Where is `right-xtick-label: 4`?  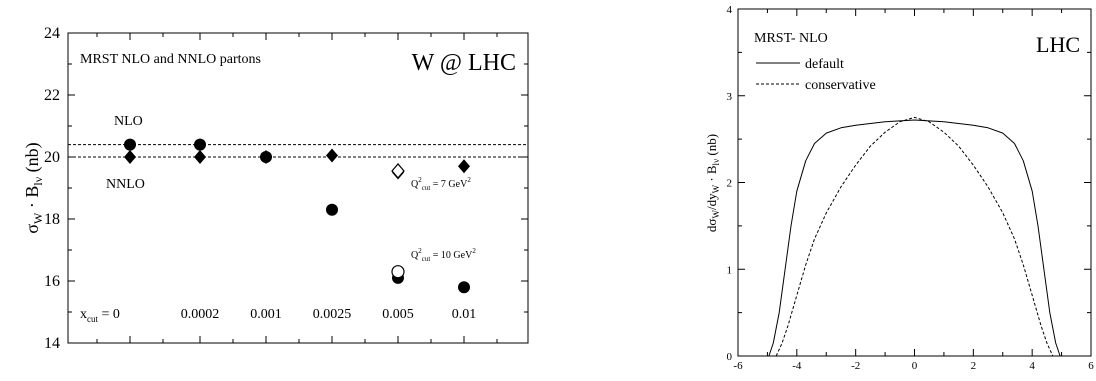 right-xtick-label: 4 is located at coordinates (1032, 366).